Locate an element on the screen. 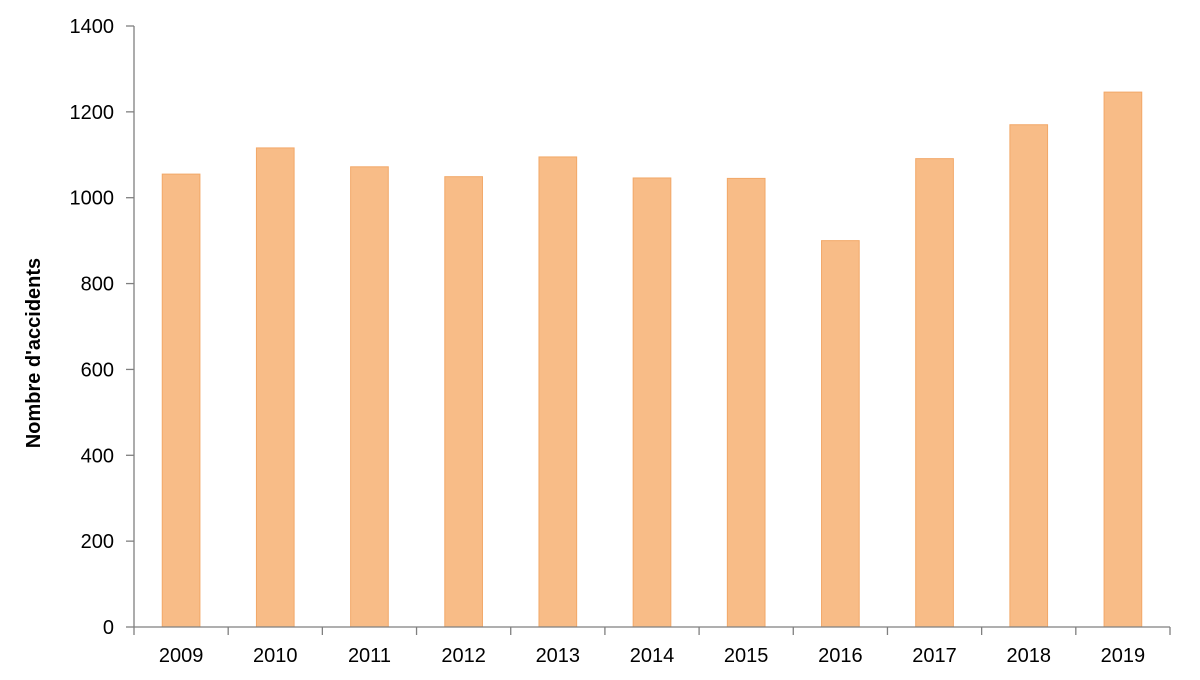  bar-2015 is located at coordinates (746, 402).